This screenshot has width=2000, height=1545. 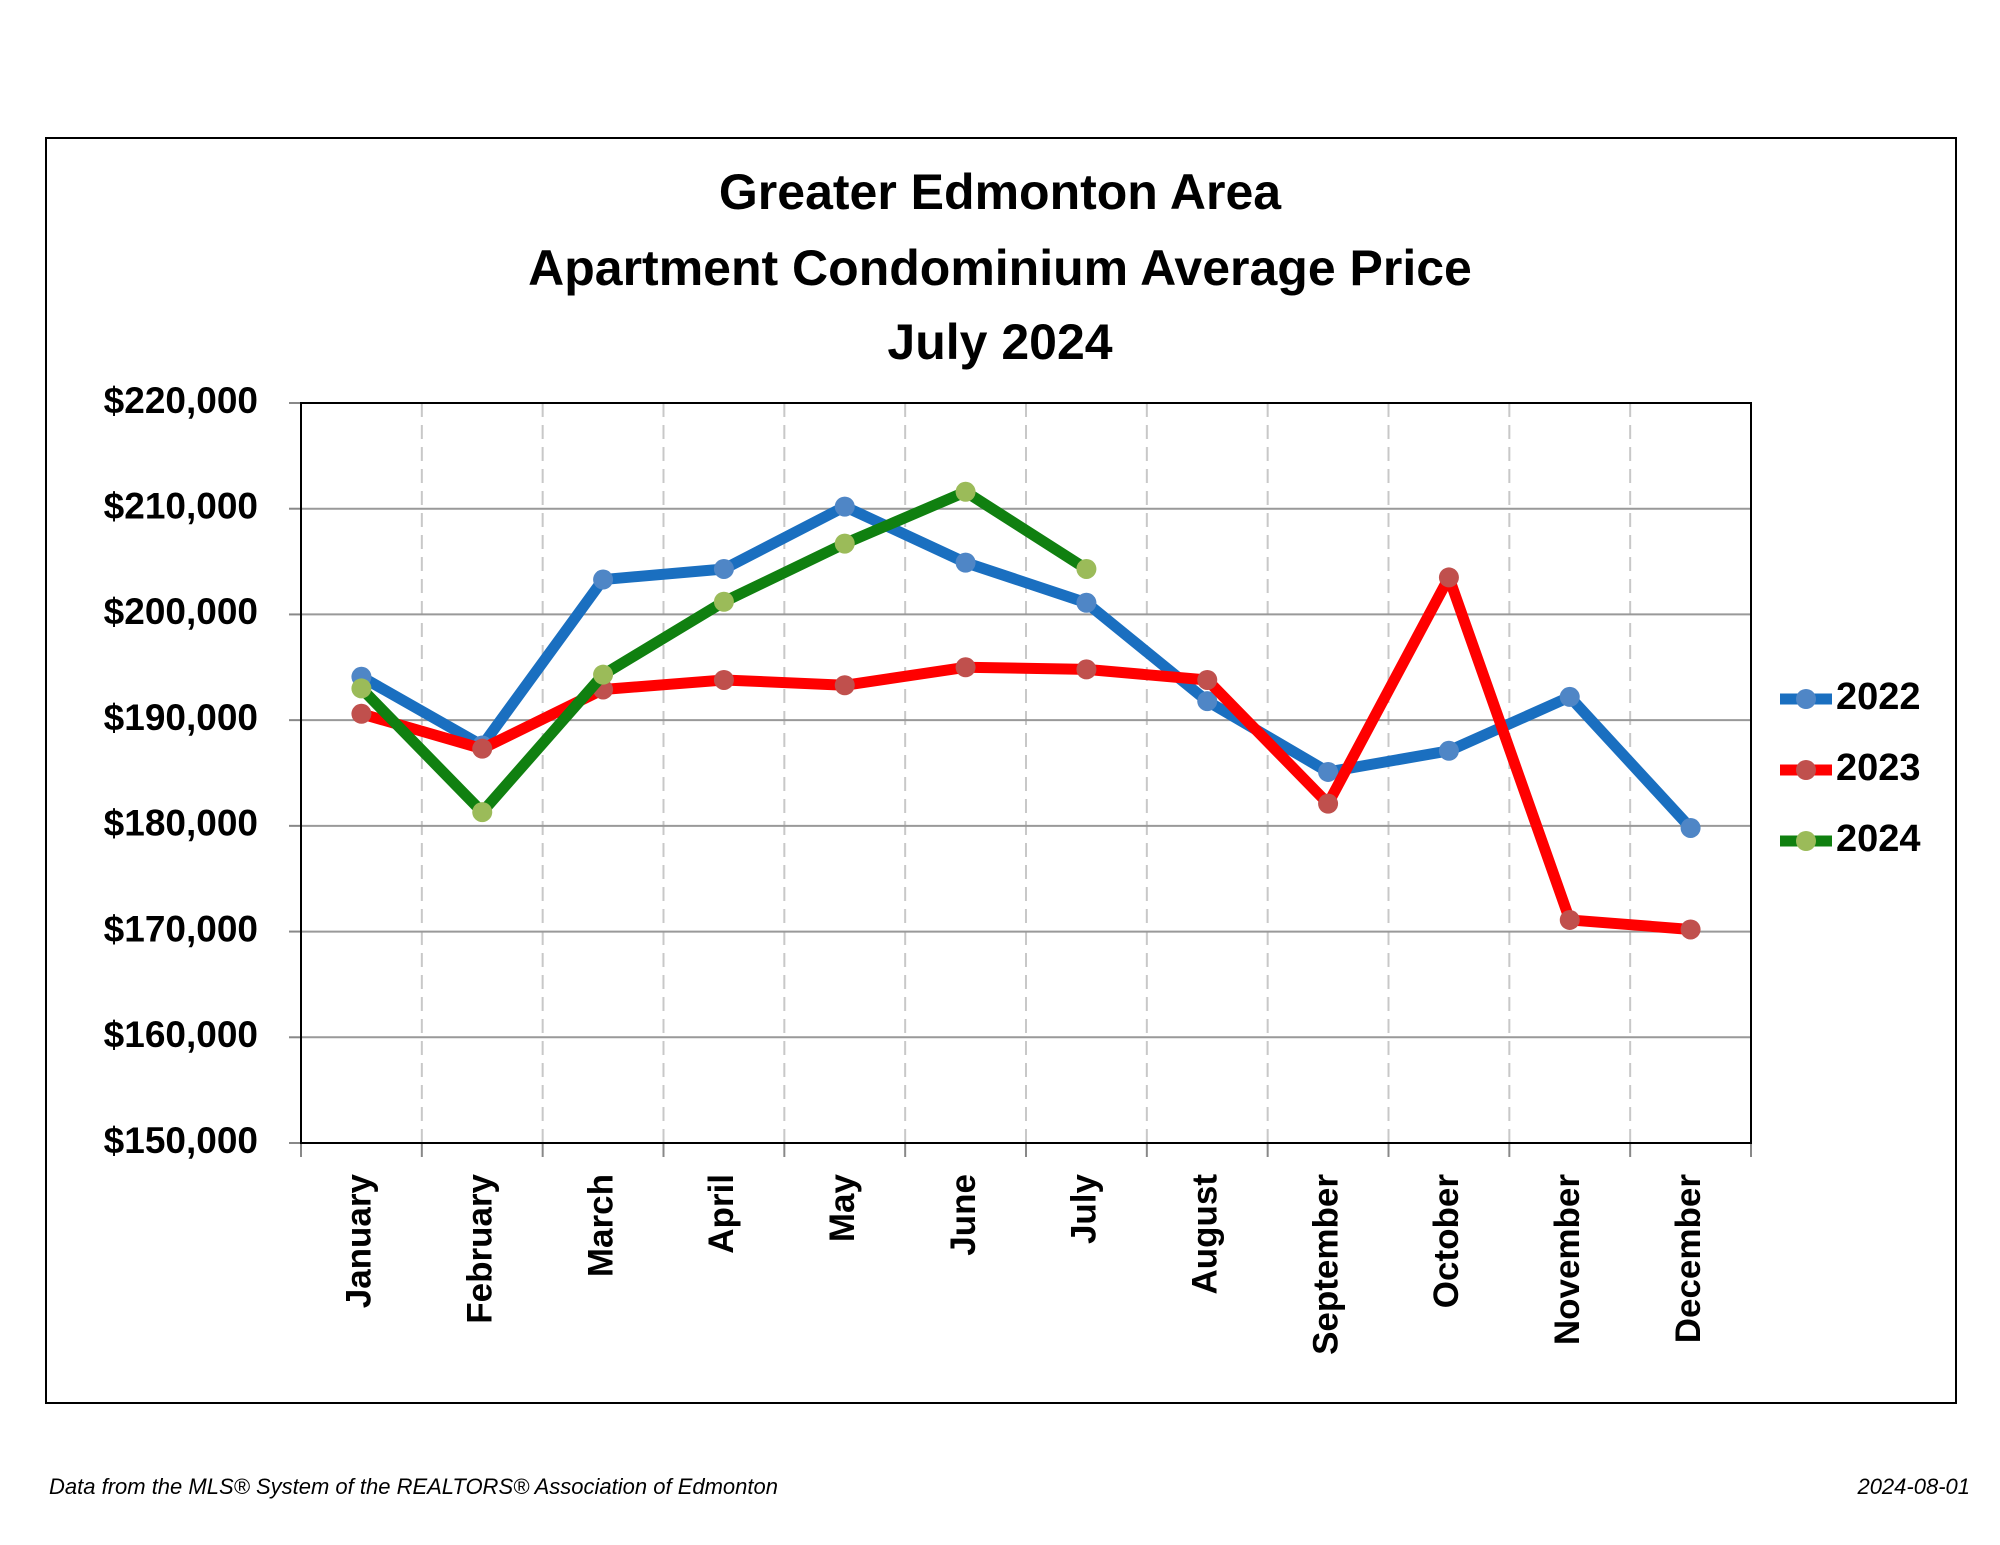 I want to click on x-tick-label: April, so click(x=721, y=1214).